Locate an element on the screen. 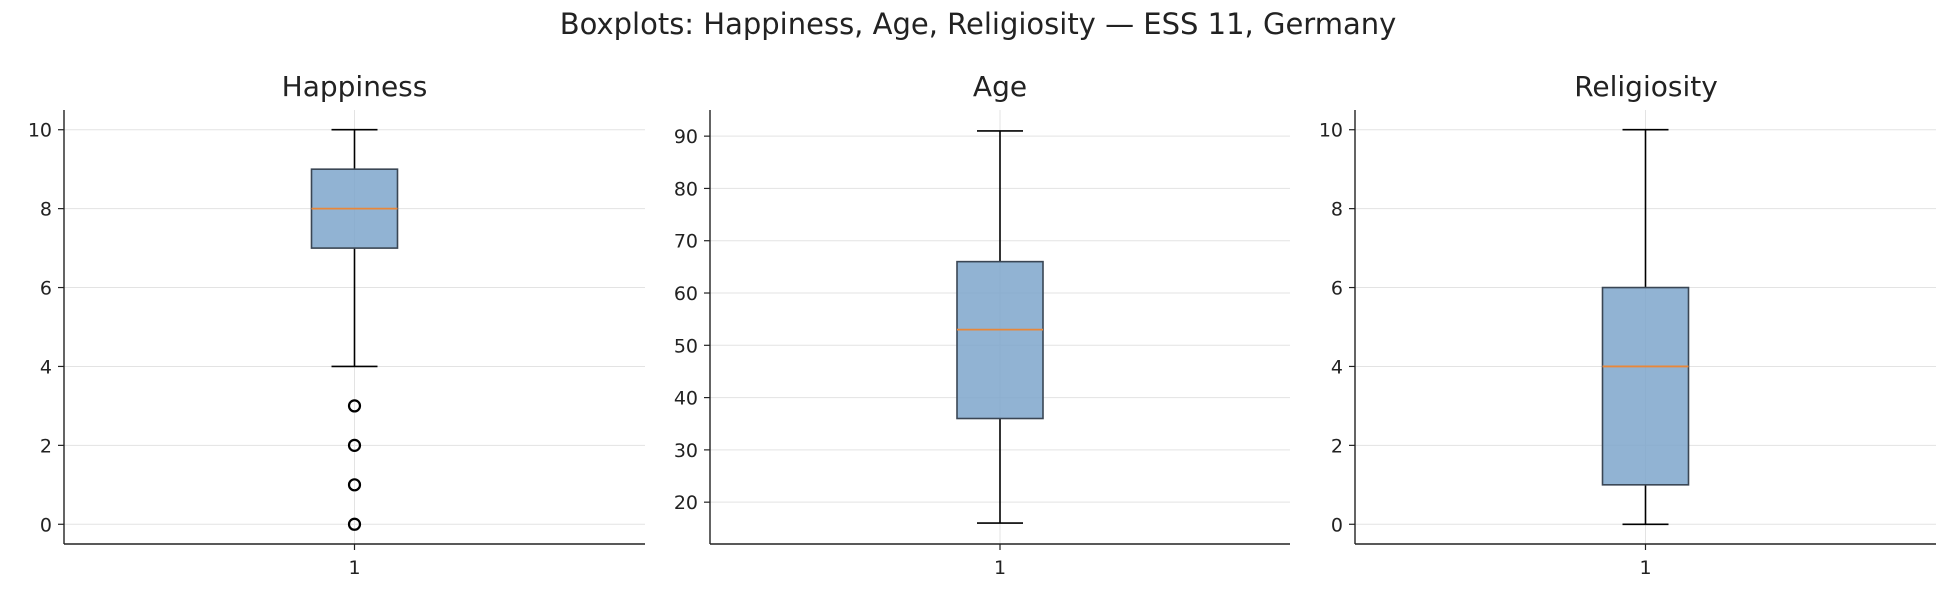 This screenshot has width=1950, height=600. y-tick-label: 20 is located at coordinates (686, 503).